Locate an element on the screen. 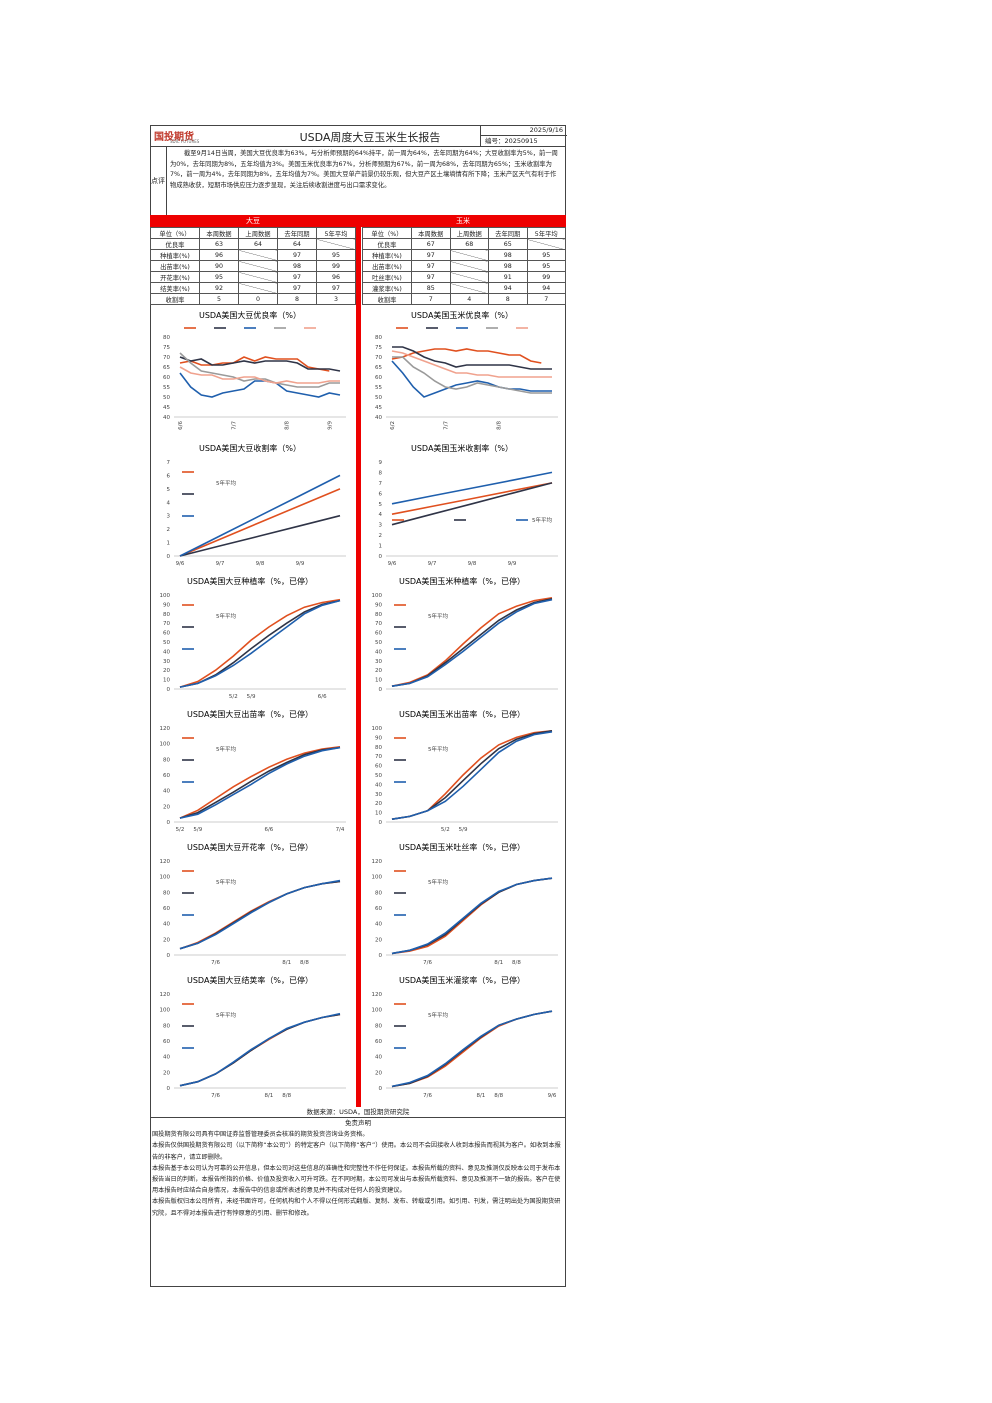 The height and width of the screenshot is (1403, 992). cell: 65 is located at coordinates (508, 244).